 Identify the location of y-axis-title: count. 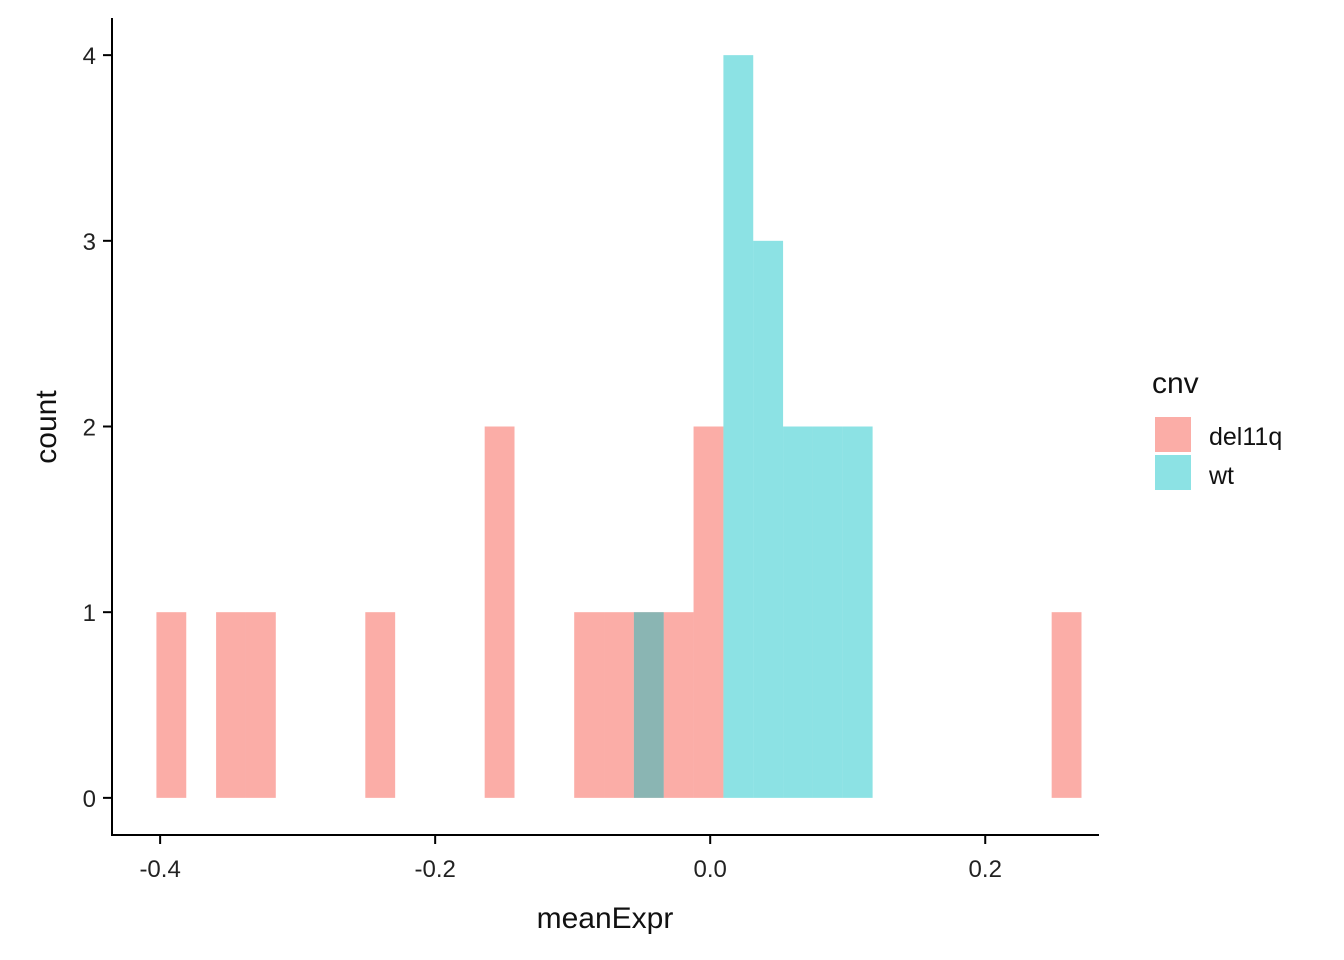
(46, 427).